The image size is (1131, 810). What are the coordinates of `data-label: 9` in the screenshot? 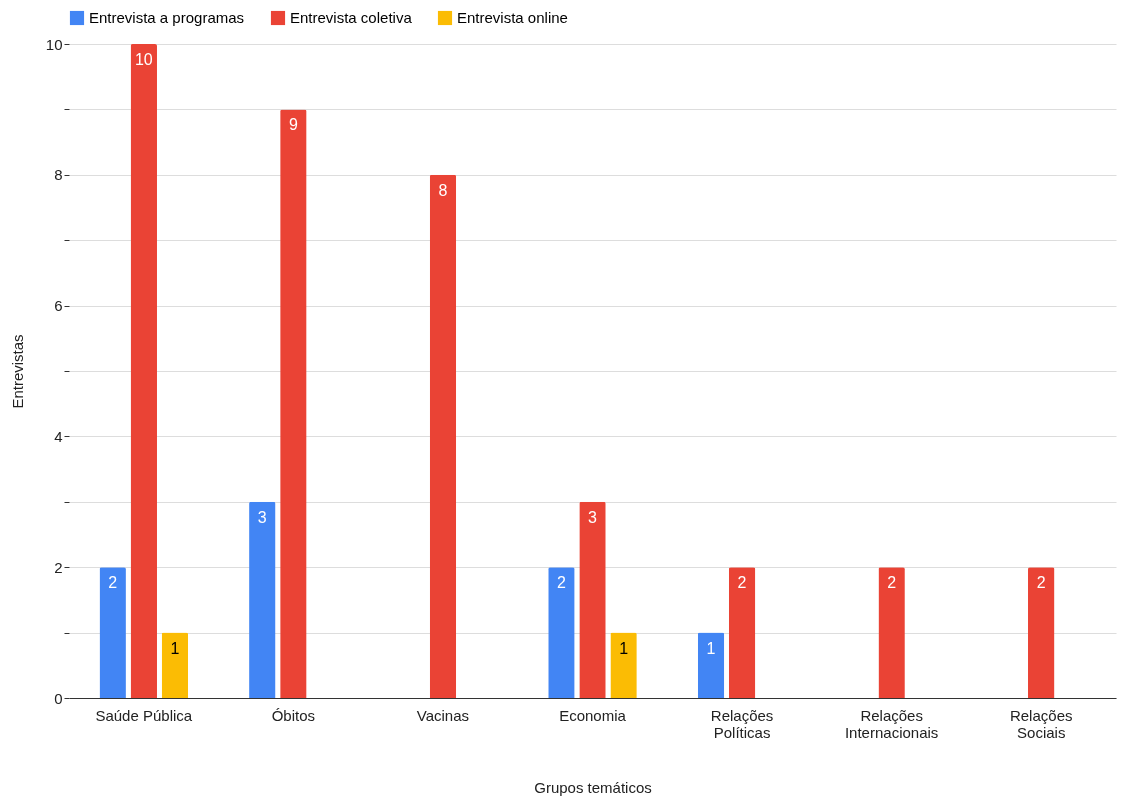 It's located at (293, 125).